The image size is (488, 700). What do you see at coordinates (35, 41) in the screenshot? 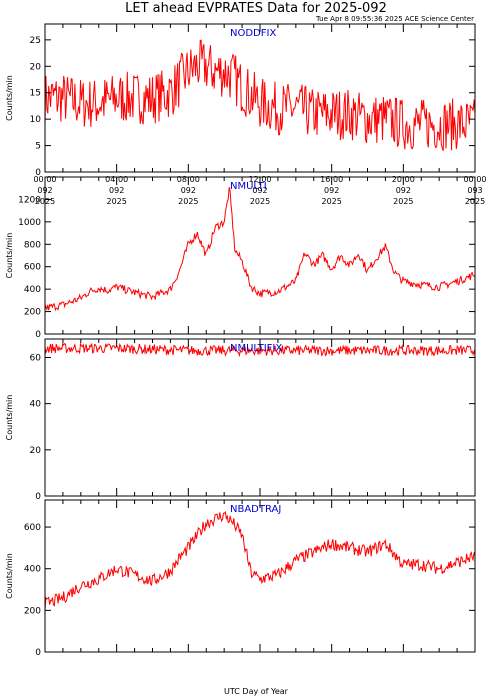
I see `y-tick-label: 25` at bounding box center [35, 41].